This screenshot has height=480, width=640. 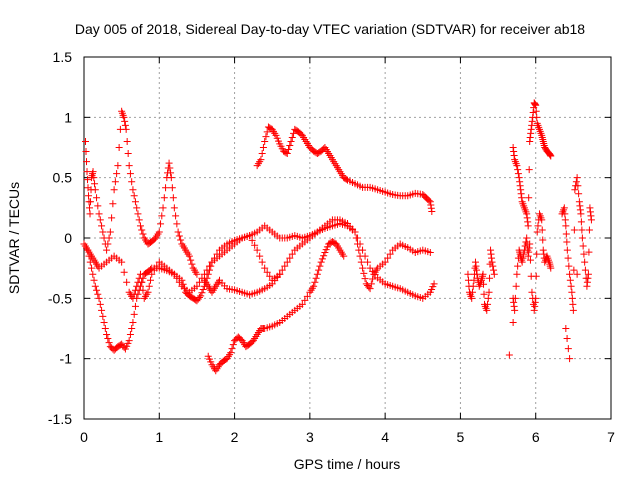 What do you see at coordinates (611, 437) in the screenshot?
I see `x-tick-label: 7` at bounding box center [611, 437].